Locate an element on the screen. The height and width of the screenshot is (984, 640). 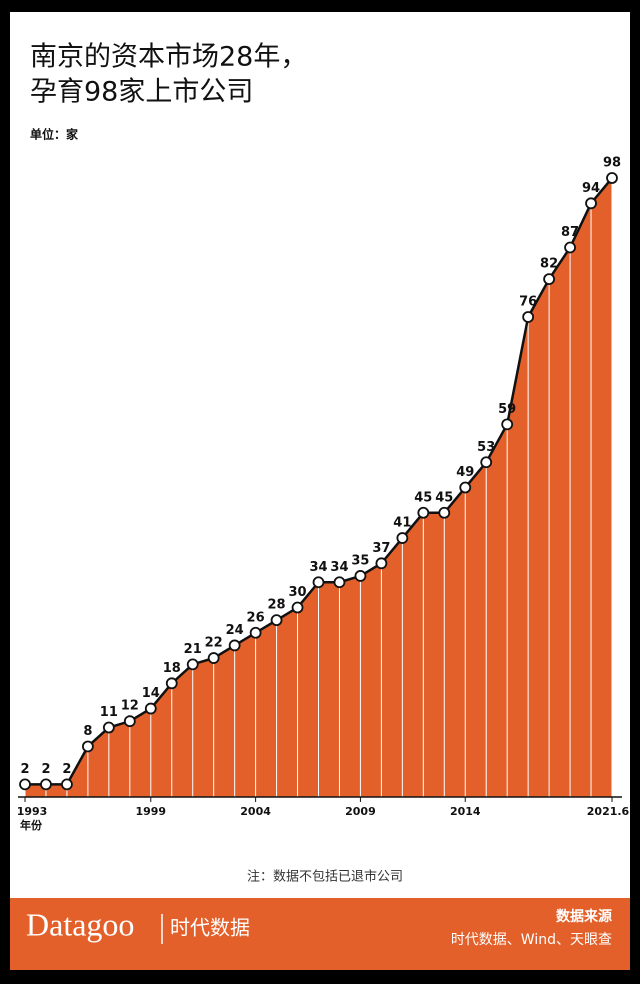
source-title: 数据来源 is located at coordinates (584, 916).